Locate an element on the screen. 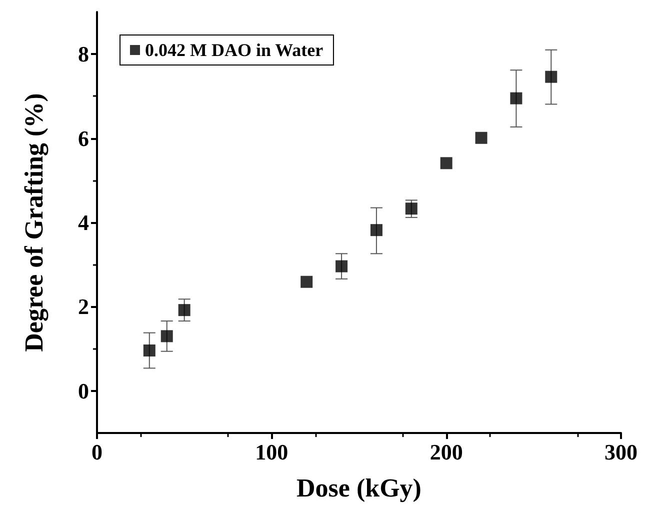 Image resolution: width=653 pixels, height=518 pixels. x-tick-label: 300 is located at coordinates (621, 452).